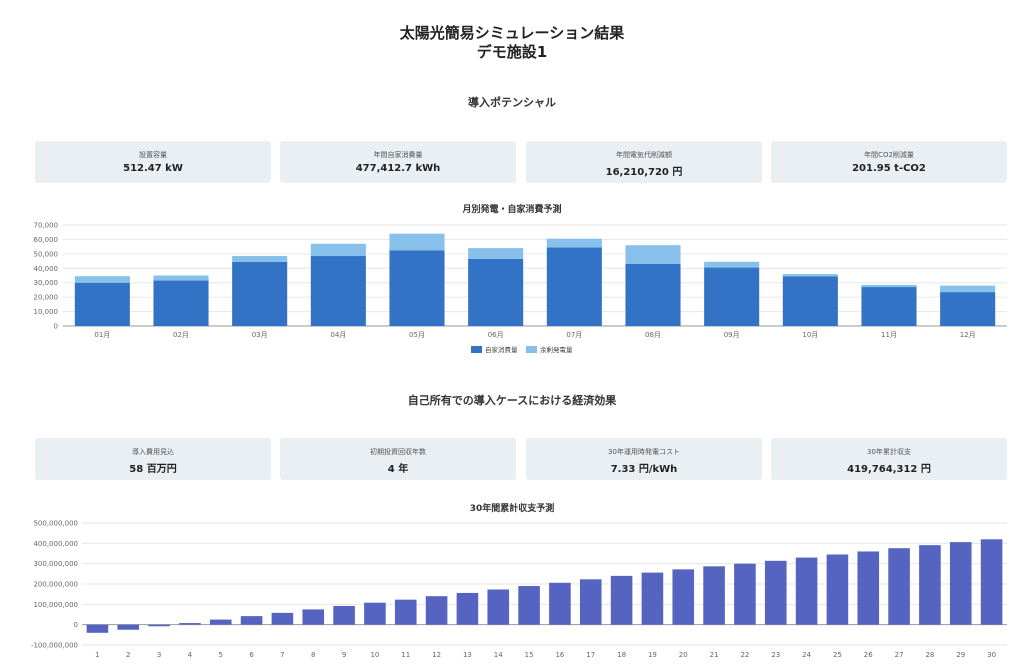 The image size is (1024, 666). What do you see at coordinates (46, 312) in the screenshot?
I see `y-tick-label: 10,000` at bounding box center [46, 312].